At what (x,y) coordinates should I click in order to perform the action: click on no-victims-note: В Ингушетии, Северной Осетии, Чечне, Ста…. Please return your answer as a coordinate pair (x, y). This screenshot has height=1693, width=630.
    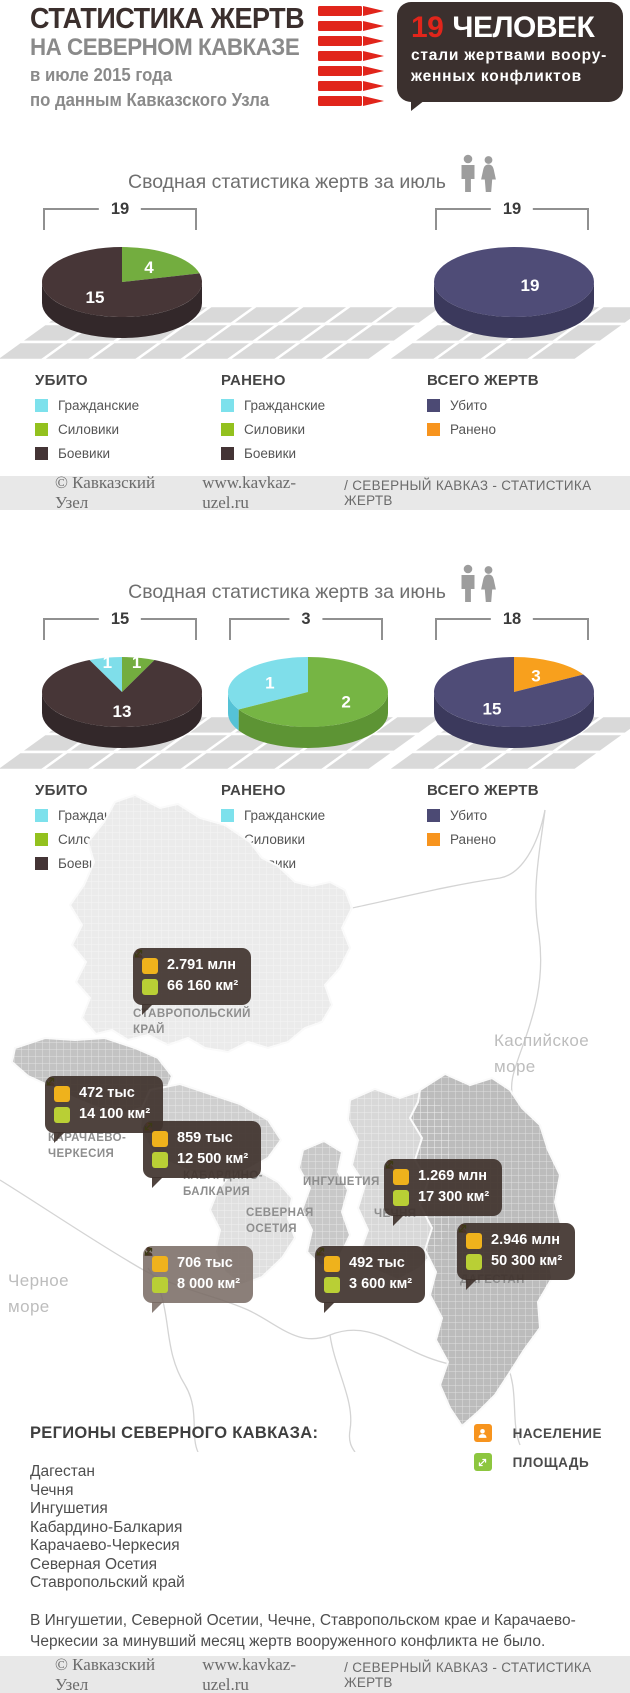
    Looking at the image, I should click on (303, 1630).